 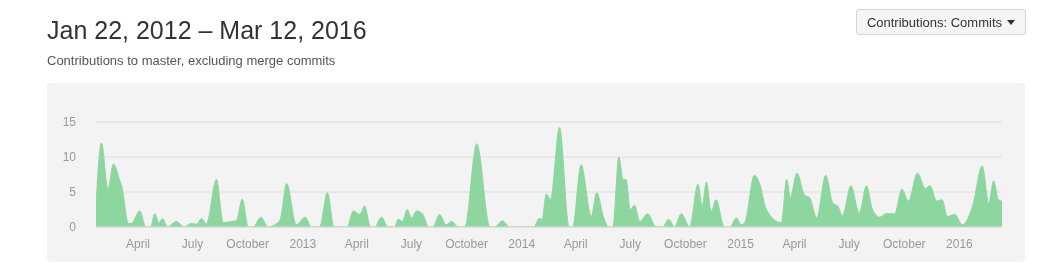 I want to click on x-tick-label: 2014, so click(x=522, y=243).